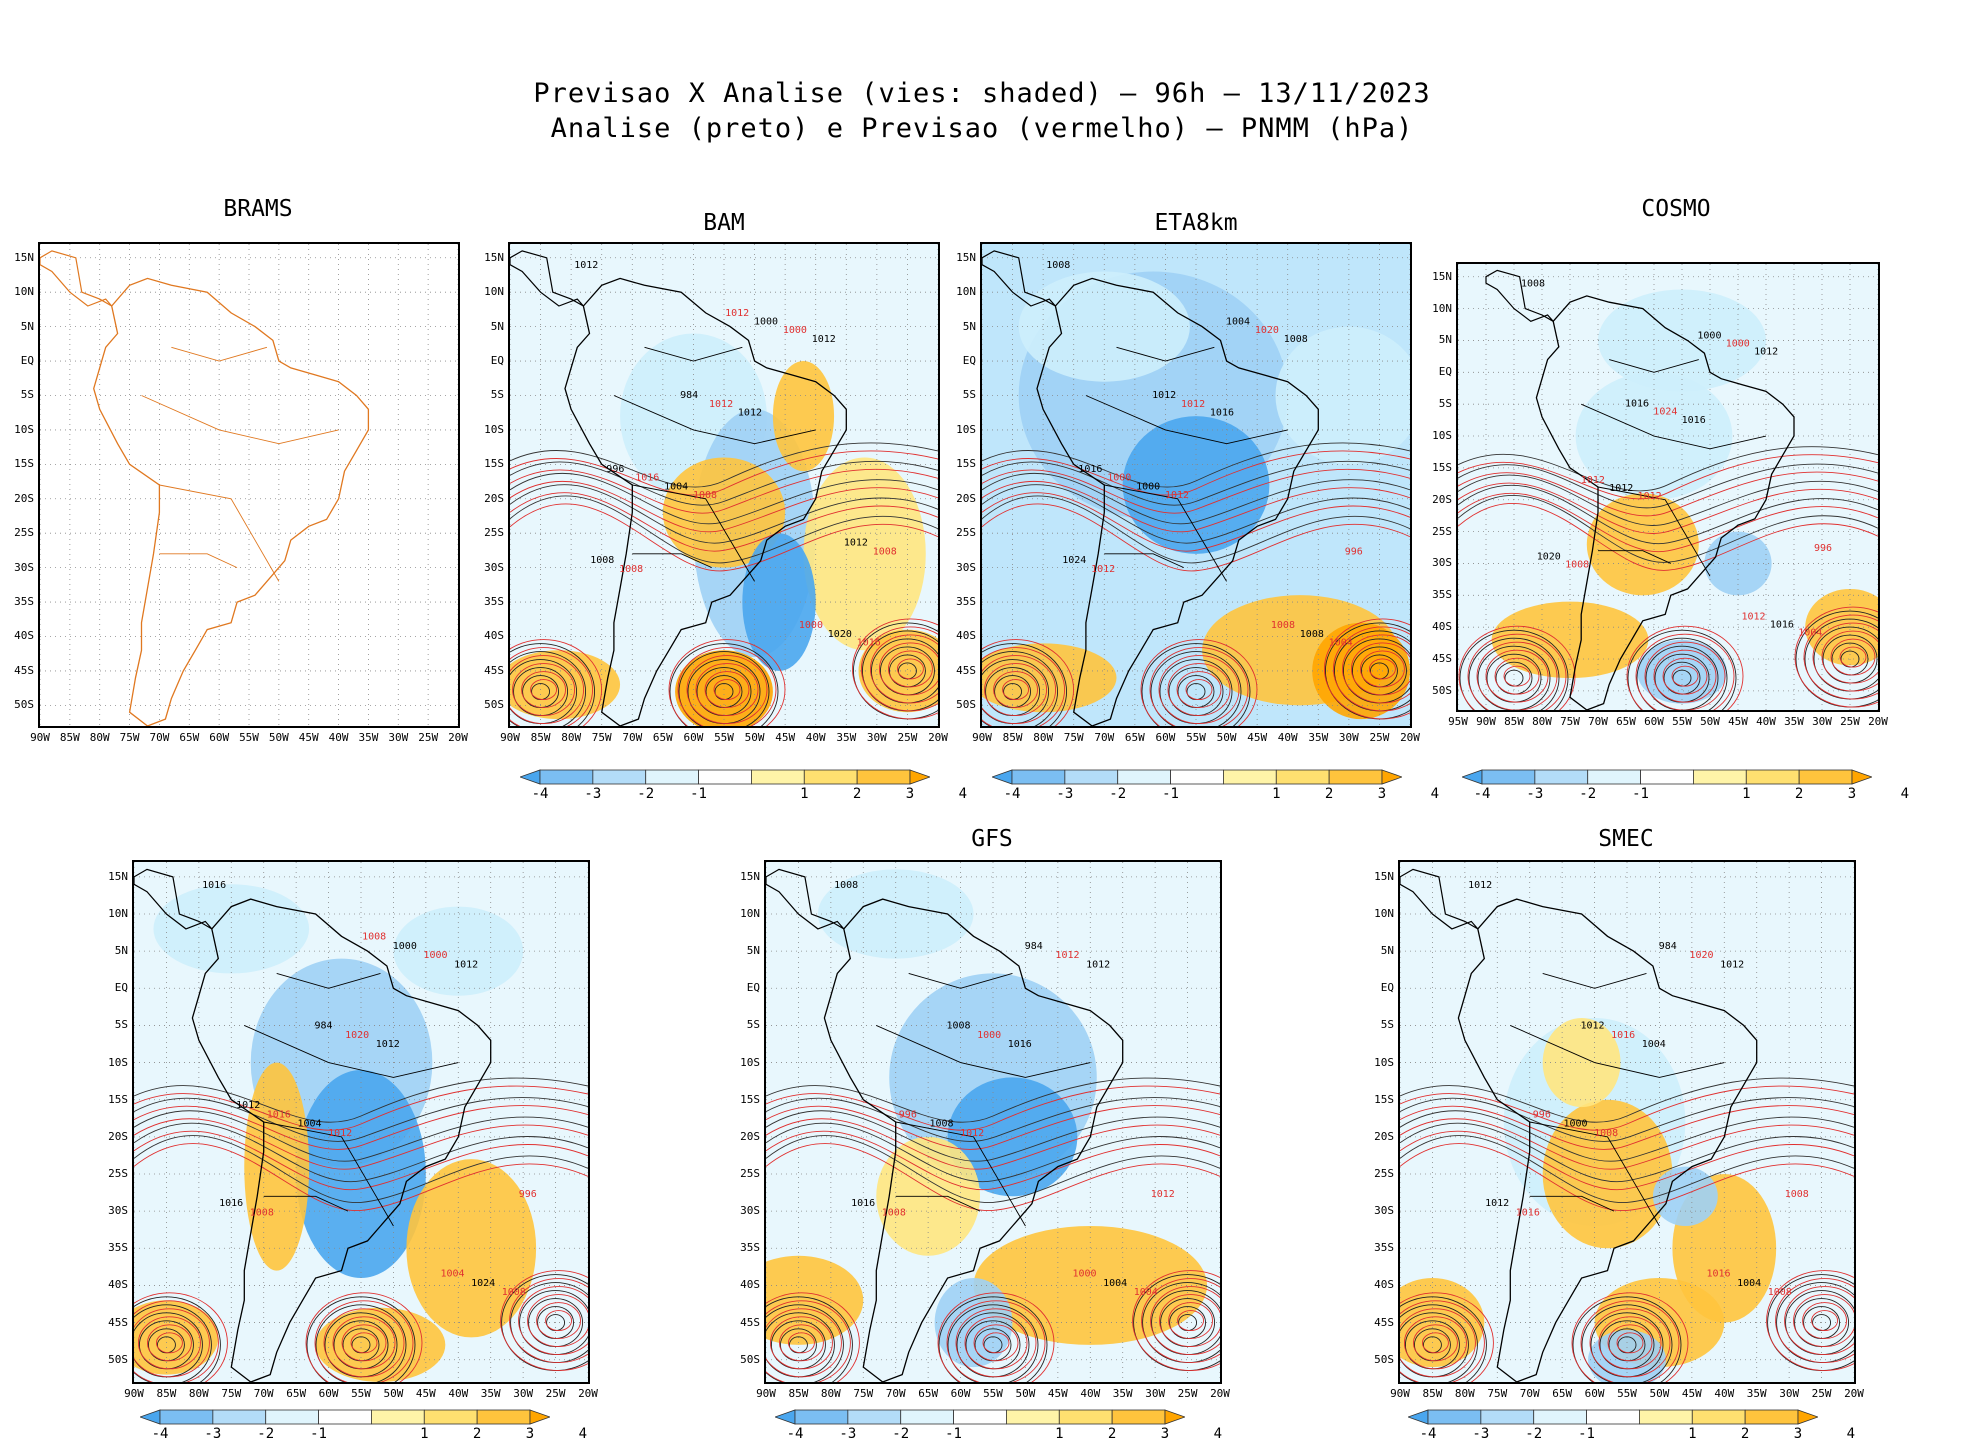  What do you see at coordinates (966, 602) in the screenshot?
I see `latitude-label: 35S` at bounding box center [966, 602].